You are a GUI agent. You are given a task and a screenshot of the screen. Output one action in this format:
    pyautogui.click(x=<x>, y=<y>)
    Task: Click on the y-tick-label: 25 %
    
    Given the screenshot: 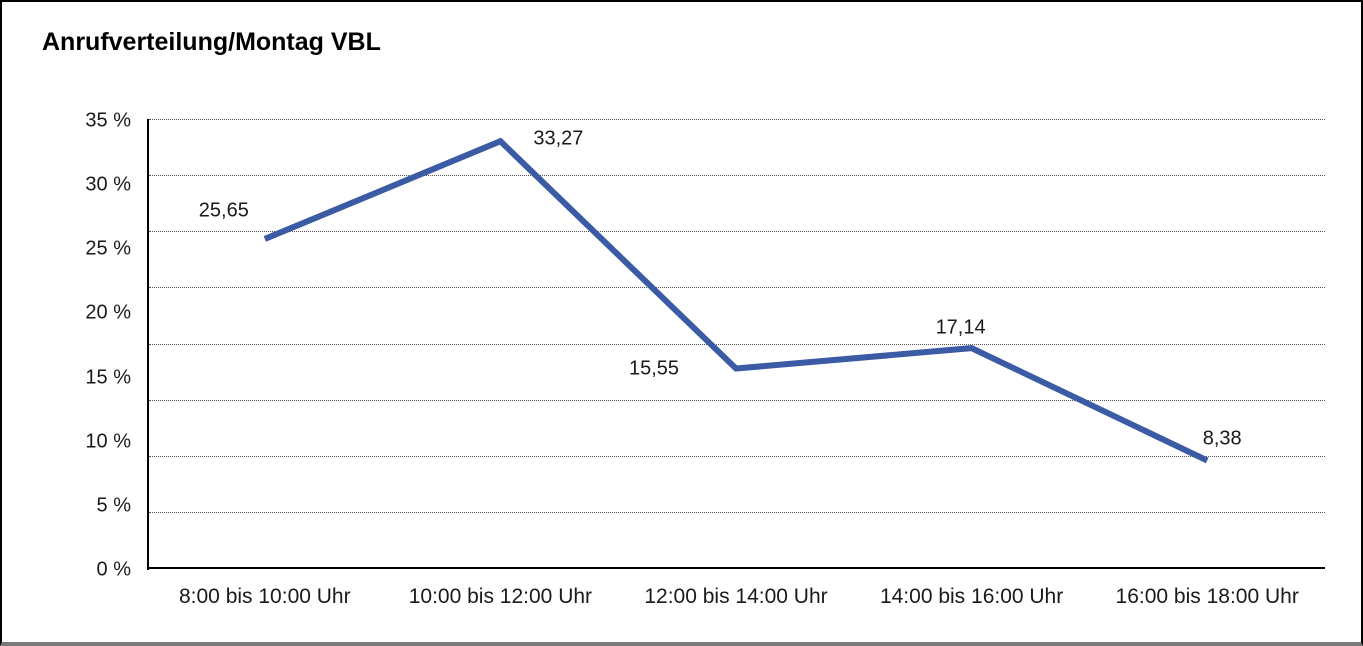 What is the action you would take?
    pyautogui.click(x=108, y=248)
    